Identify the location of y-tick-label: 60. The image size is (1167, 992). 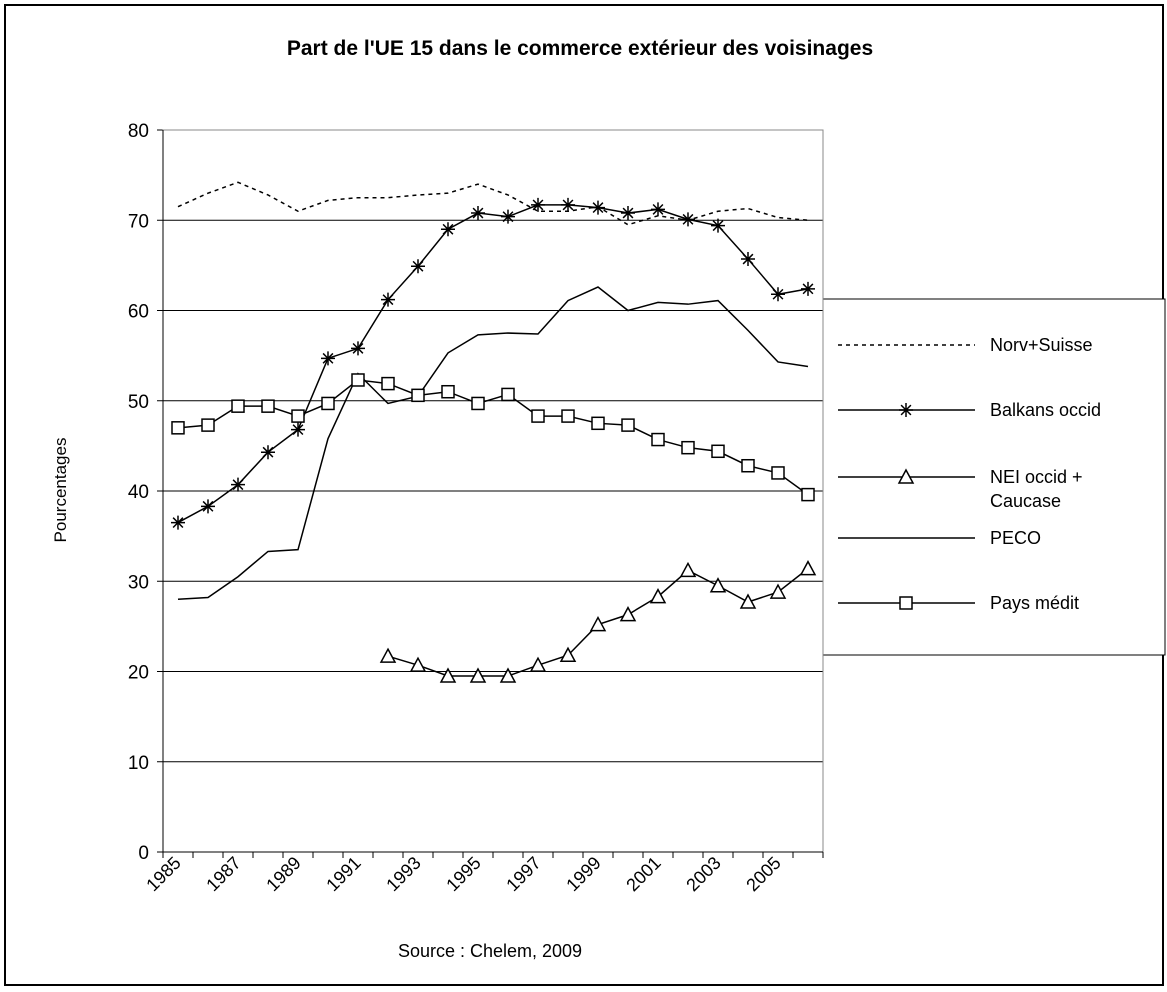
(138, 312).